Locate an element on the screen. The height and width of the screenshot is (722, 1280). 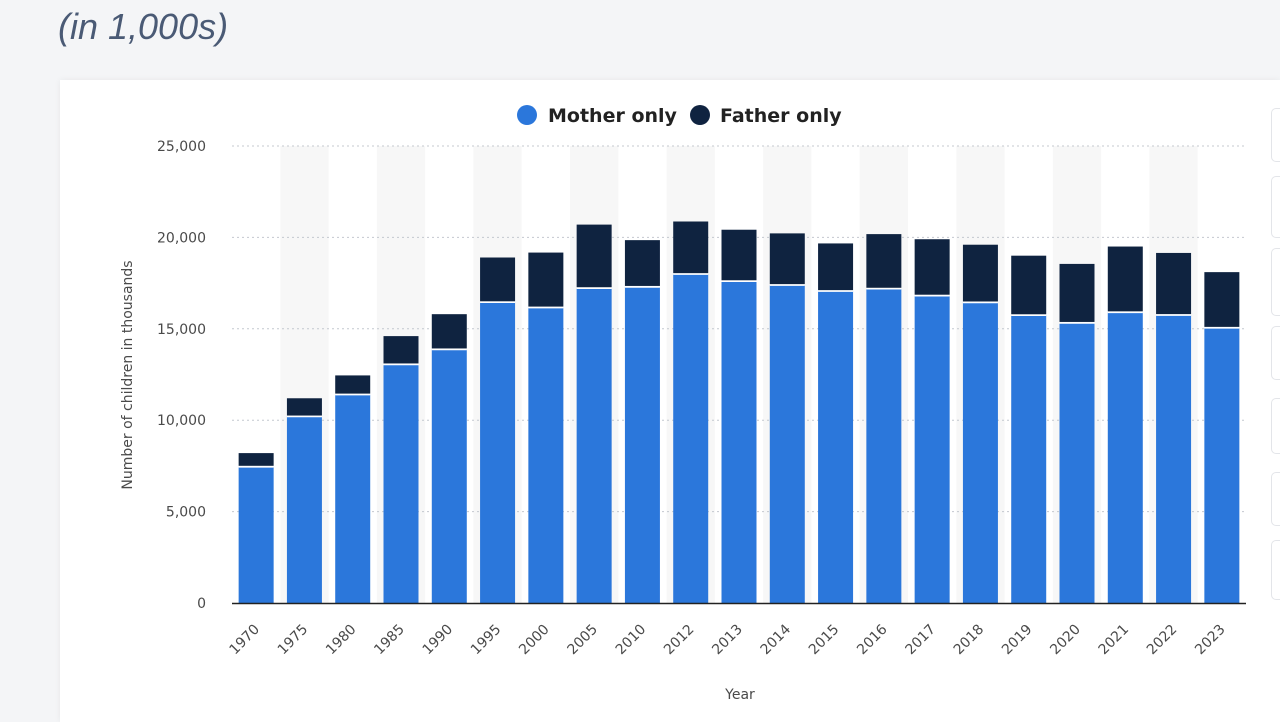
x-tick-label: 2017 is located at coordinates (920, 640).